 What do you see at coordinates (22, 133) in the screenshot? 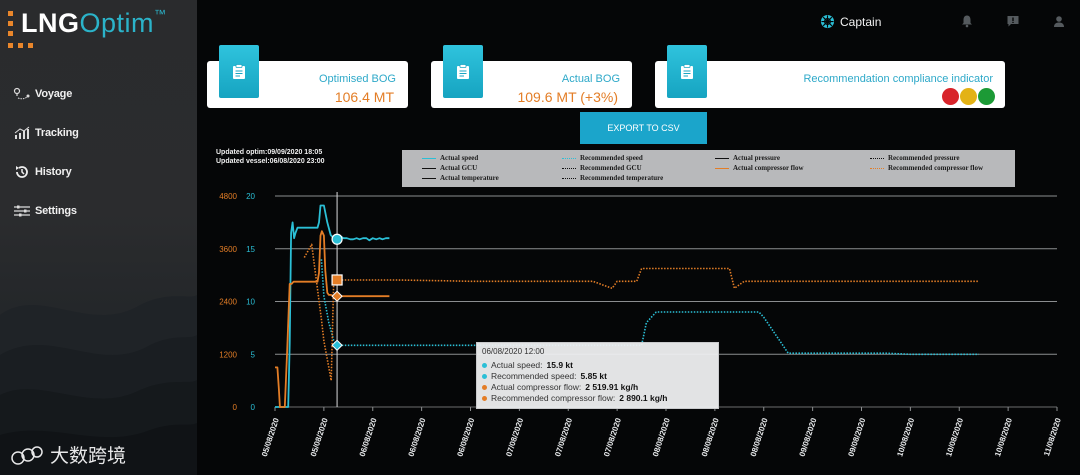
I see `bar-chart-icon` at bounding box center [22, 133].